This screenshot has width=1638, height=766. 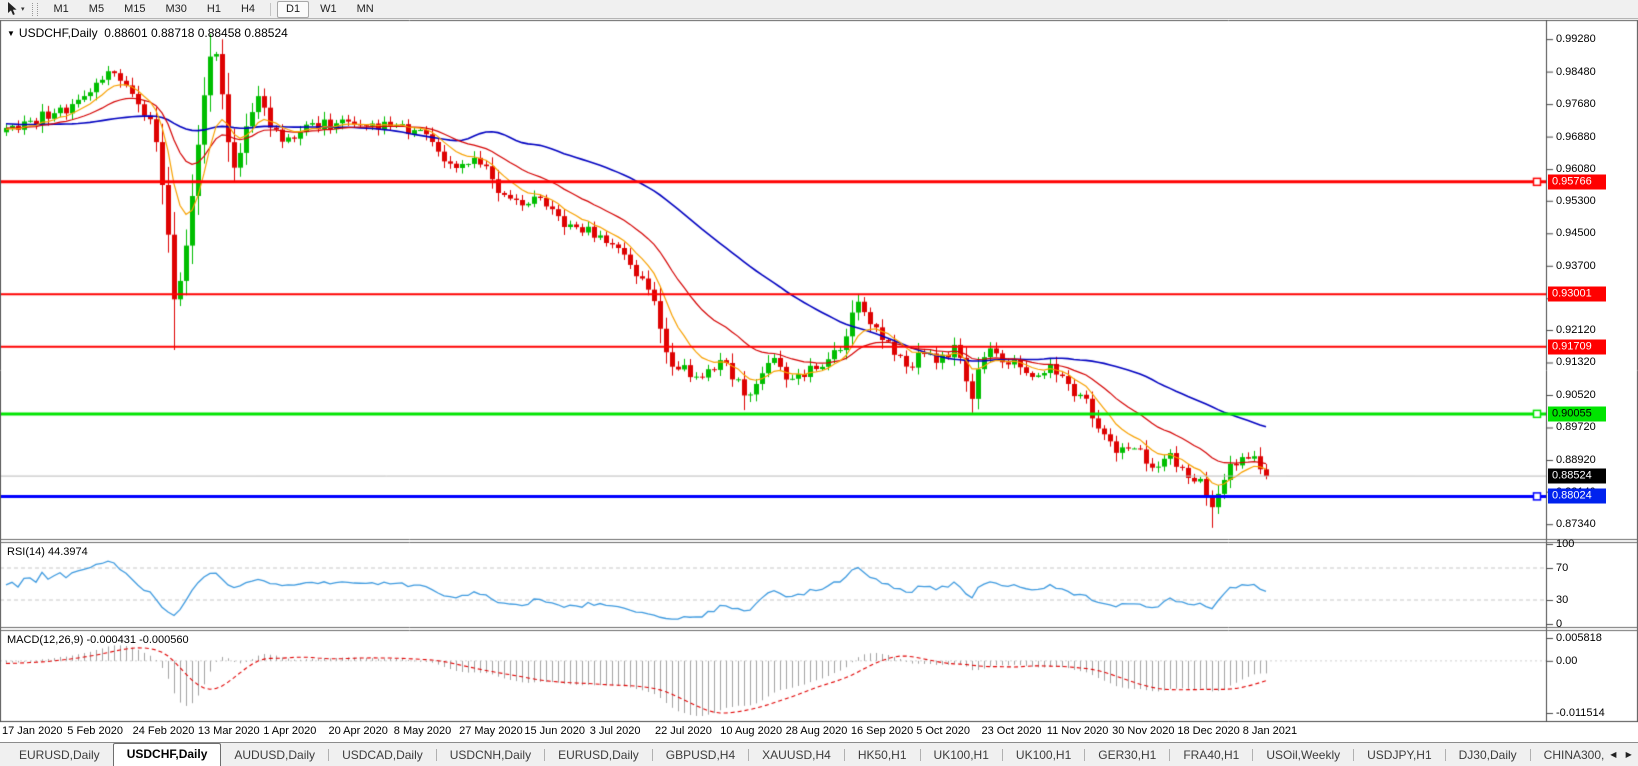 I want to click on tab-fra40-h1: FRA40,H1, so click(x=1211, y=755).